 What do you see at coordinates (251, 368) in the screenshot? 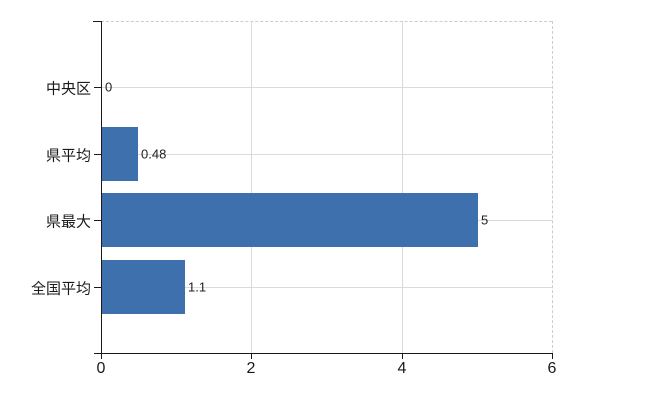
I see `x-tick-label: 2` at bounding box center [251, 368].